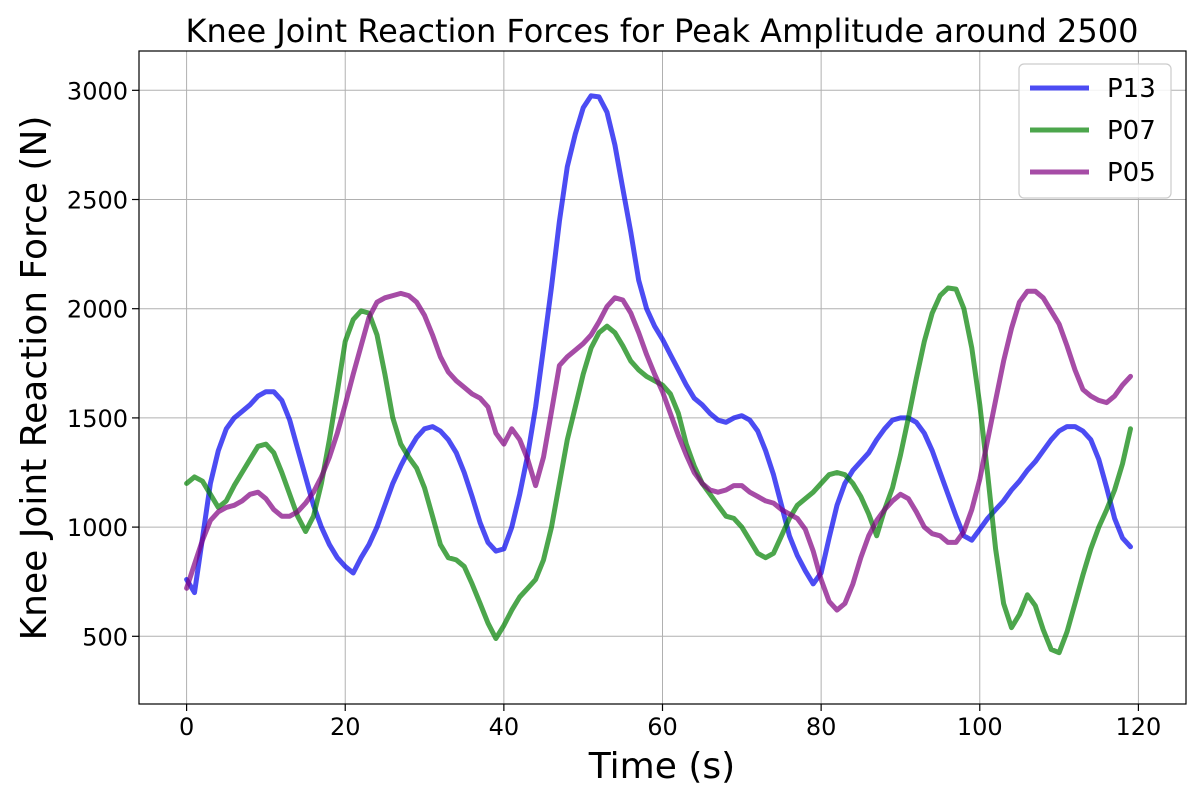 The image size is (1200, 800). Describe the element at coordinates (97, 201) in the screenshot. I see `y-tick-label: 2500` at that location.